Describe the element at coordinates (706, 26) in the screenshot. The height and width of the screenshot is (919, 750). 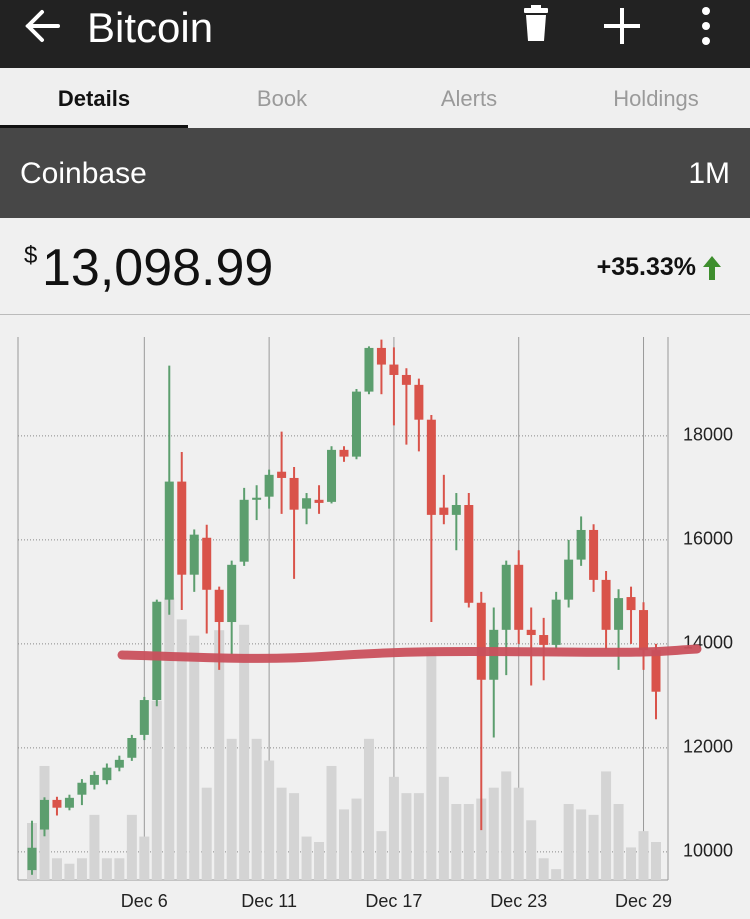
I see `menu-button` at that location.